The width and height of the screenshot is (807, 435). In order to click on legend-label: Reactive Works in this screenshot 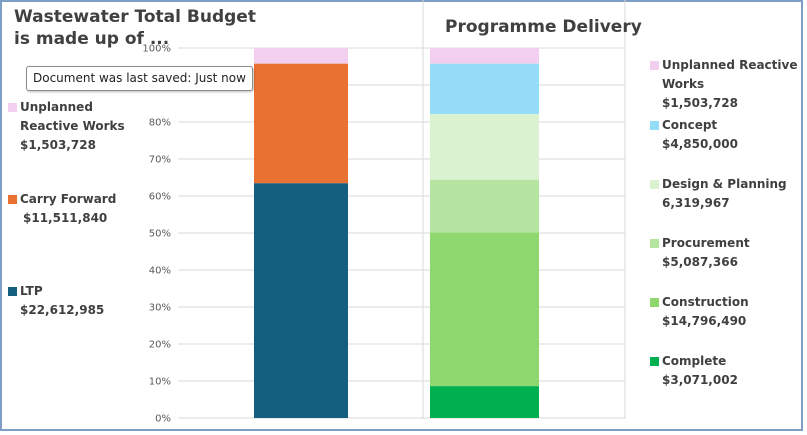, I will do `click(72, 126)`.